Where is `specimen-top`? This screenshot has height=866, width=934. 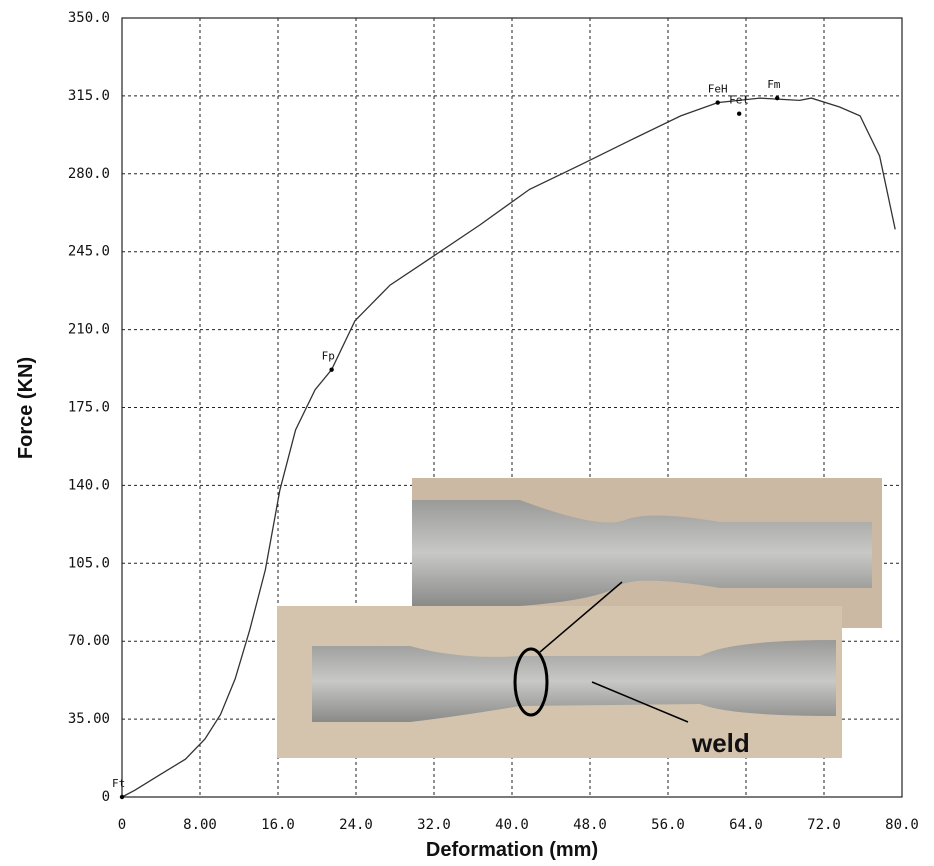 specimen-top is located at coordinates (642, 553).